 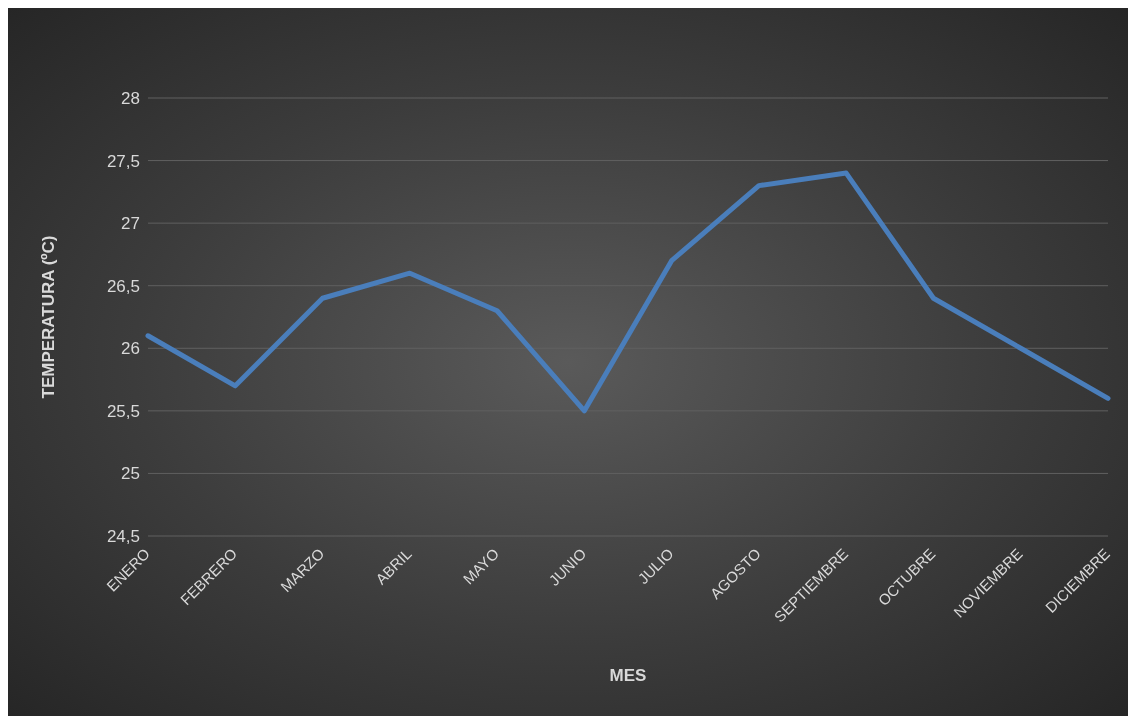 What do you see at coordinates (628, 675) in the screenshot?
I see `x-axis-title: MES` at bounding box center [628, 675].